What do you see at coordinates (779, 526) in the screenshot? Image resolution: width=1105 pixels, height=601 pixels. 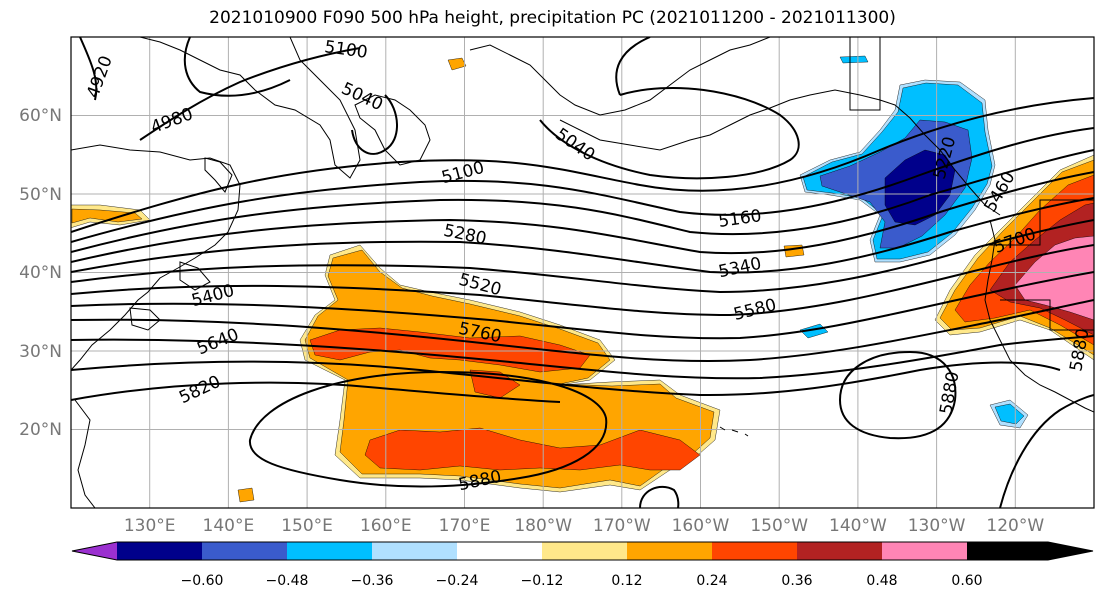 I see `longitude-tick-label: 150°W` at bounding box center [779, 526].